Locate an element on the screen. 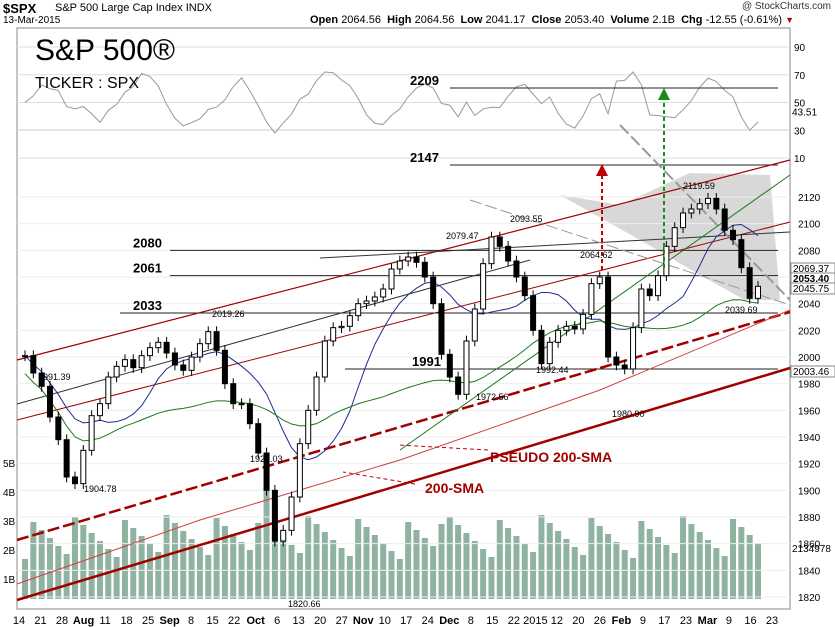  price-annotation: 2093.55 is located at coordinates (526, 219).